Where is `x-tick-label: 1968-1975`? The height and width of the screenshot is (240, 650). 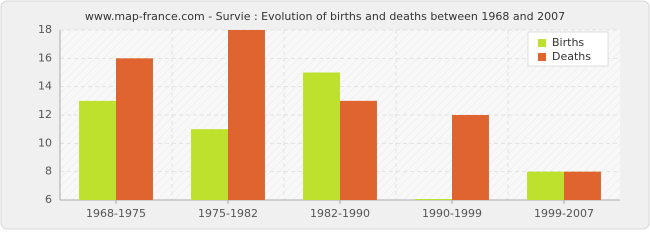 x-tick-label: 1968-1975 is located at coordinates (116, 213).